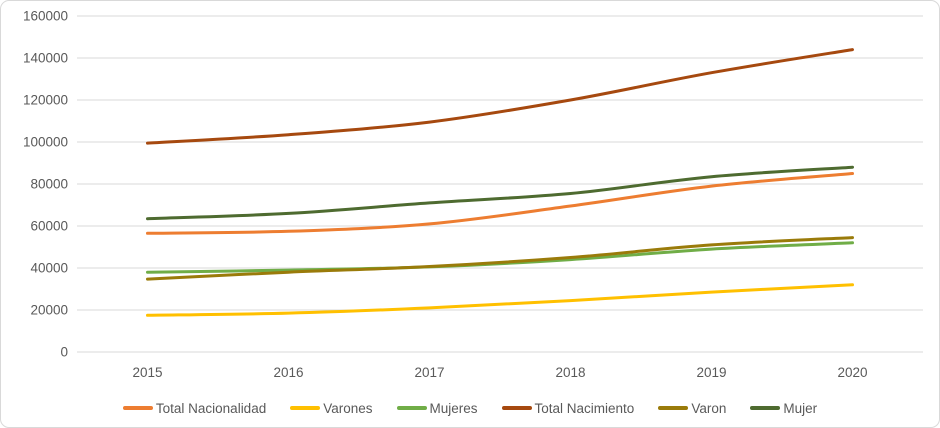 This screenshot has height=428, width=940. Describe the element at coordinates (709, 408) in the screenshot. I see `legend-label: Varon` at that location.